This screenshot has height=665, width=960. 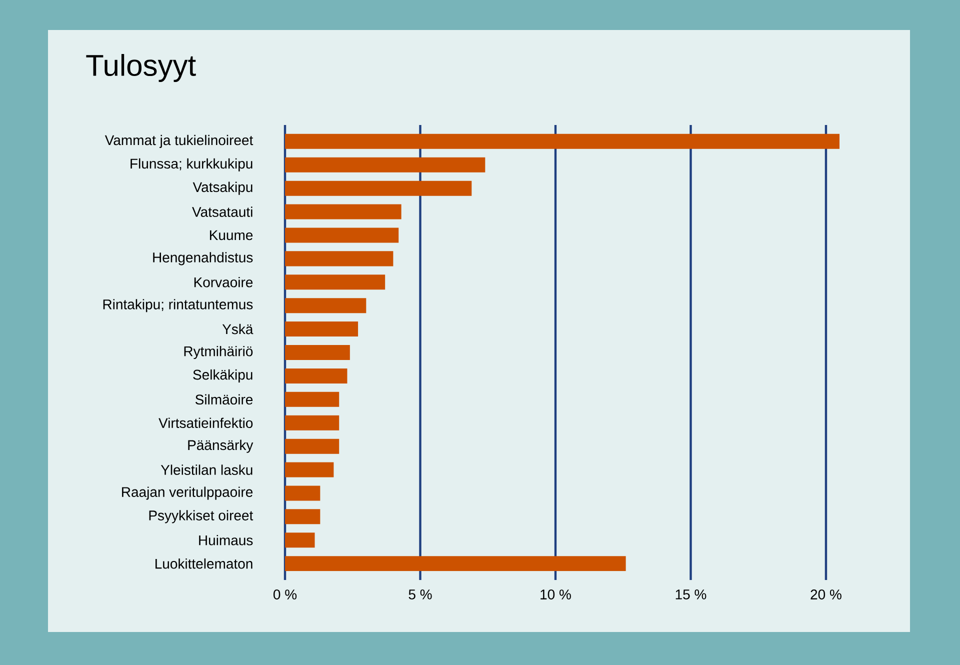 I want to click on x-tick-label: 10 %, so click(x=555, y=595).